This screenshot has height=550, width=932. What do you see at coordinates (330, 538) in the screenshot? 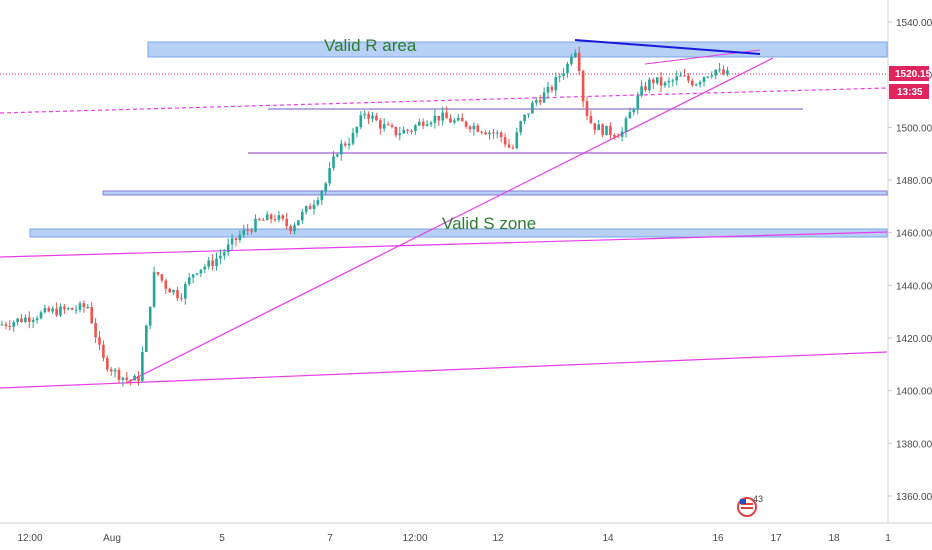
I see `x-tick-label: 7` at bounding box center [330, 538].